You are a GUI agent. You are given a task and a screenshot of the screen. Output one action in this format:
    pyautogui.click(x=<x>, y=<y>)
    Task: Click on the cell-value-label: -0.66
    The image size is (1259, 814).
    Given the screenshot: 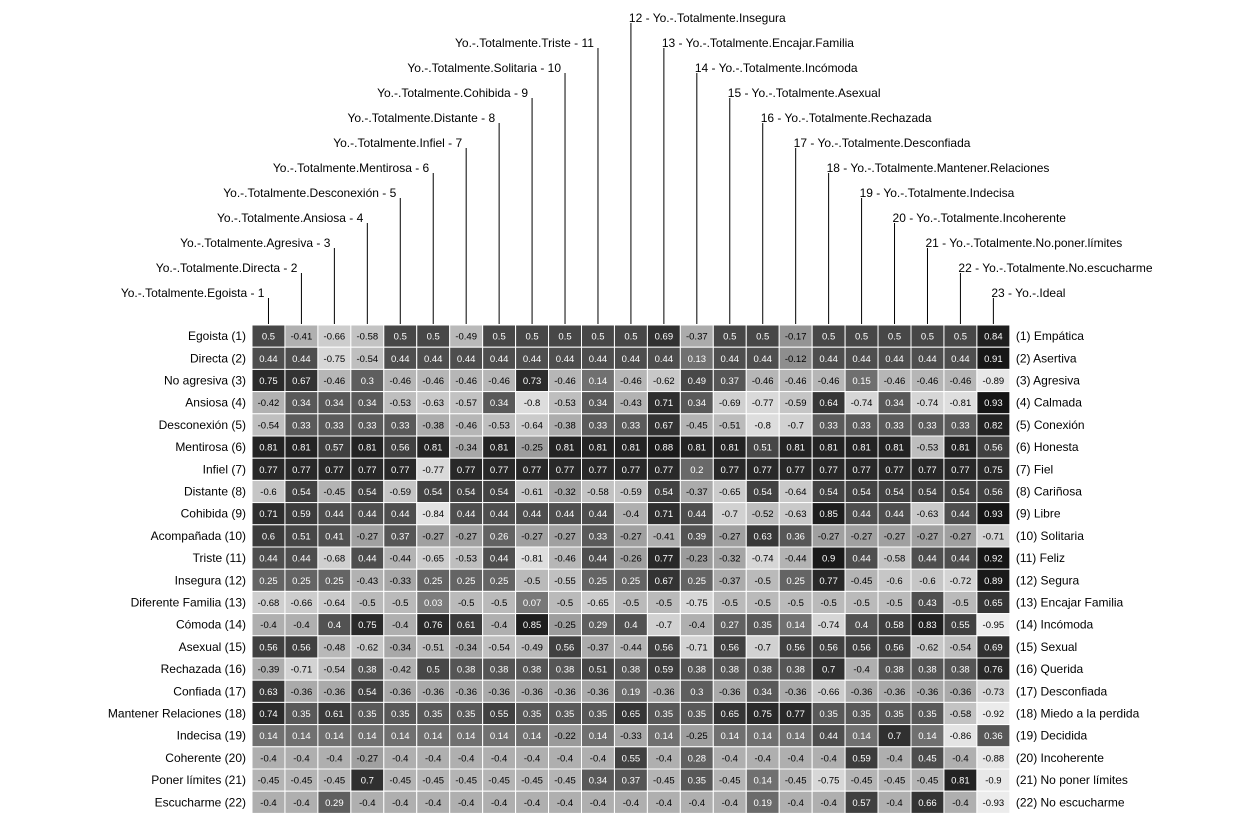 What is the action you would take?
    pyautogui.click(x=302, y=603)
    